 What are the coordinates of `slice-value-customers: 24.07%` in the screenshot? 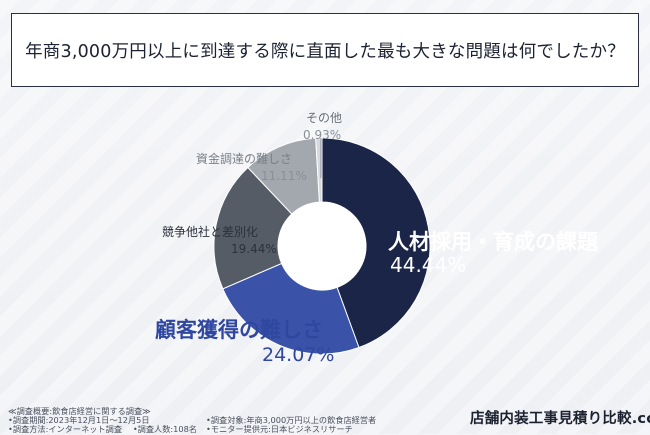 It's located at (298, 355).